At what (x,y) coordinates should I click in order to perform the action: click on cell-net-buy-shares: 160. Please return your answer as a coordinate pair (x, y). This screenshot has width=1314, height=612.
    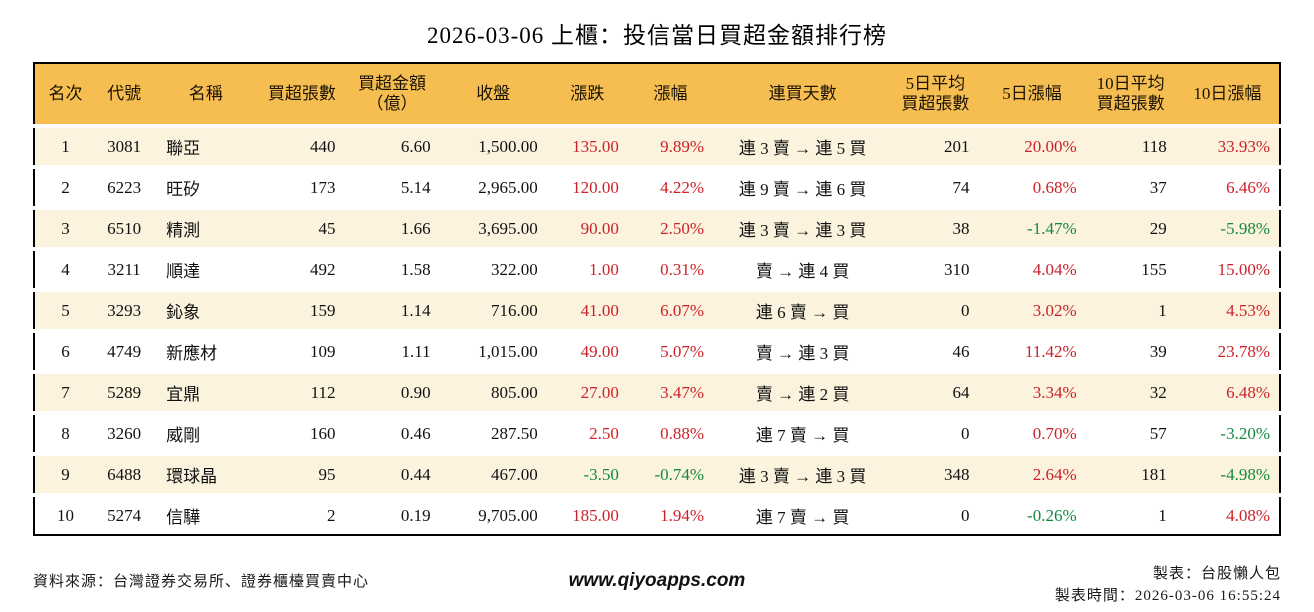
    Looking at the image, I should click on (302, 433).